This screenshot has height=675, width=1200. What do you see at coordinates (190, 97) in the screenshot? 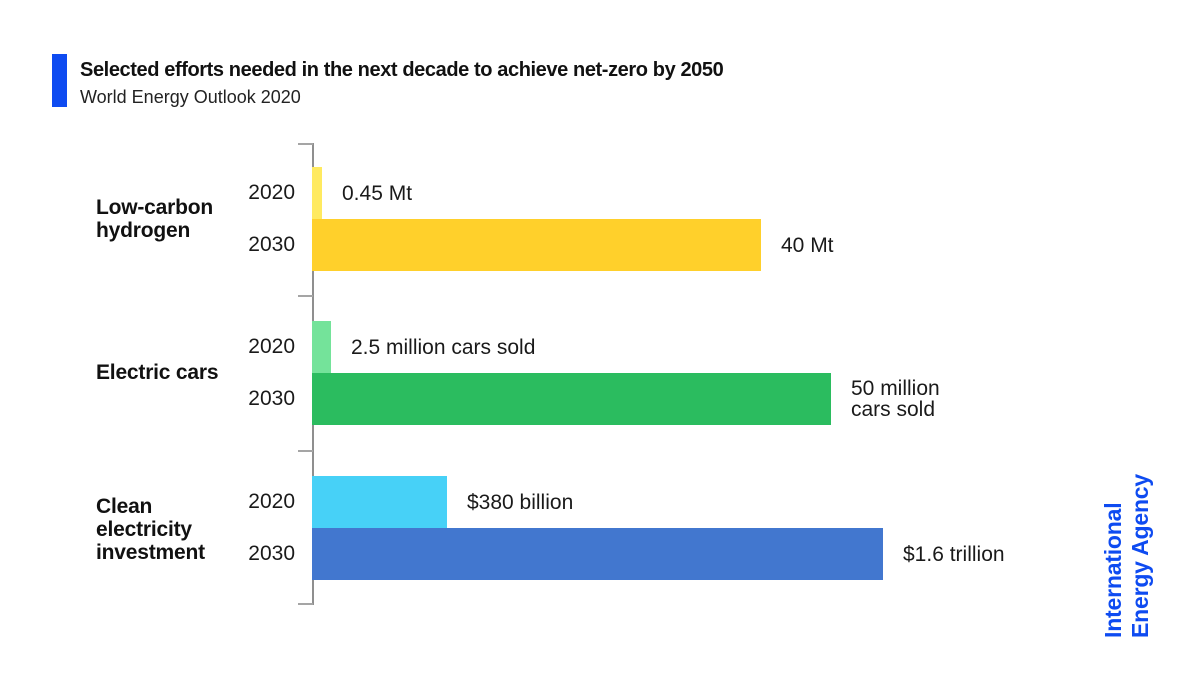
I see `chart-subtitle: World Energy Outlook 2020` at bounding box center [190, 97].